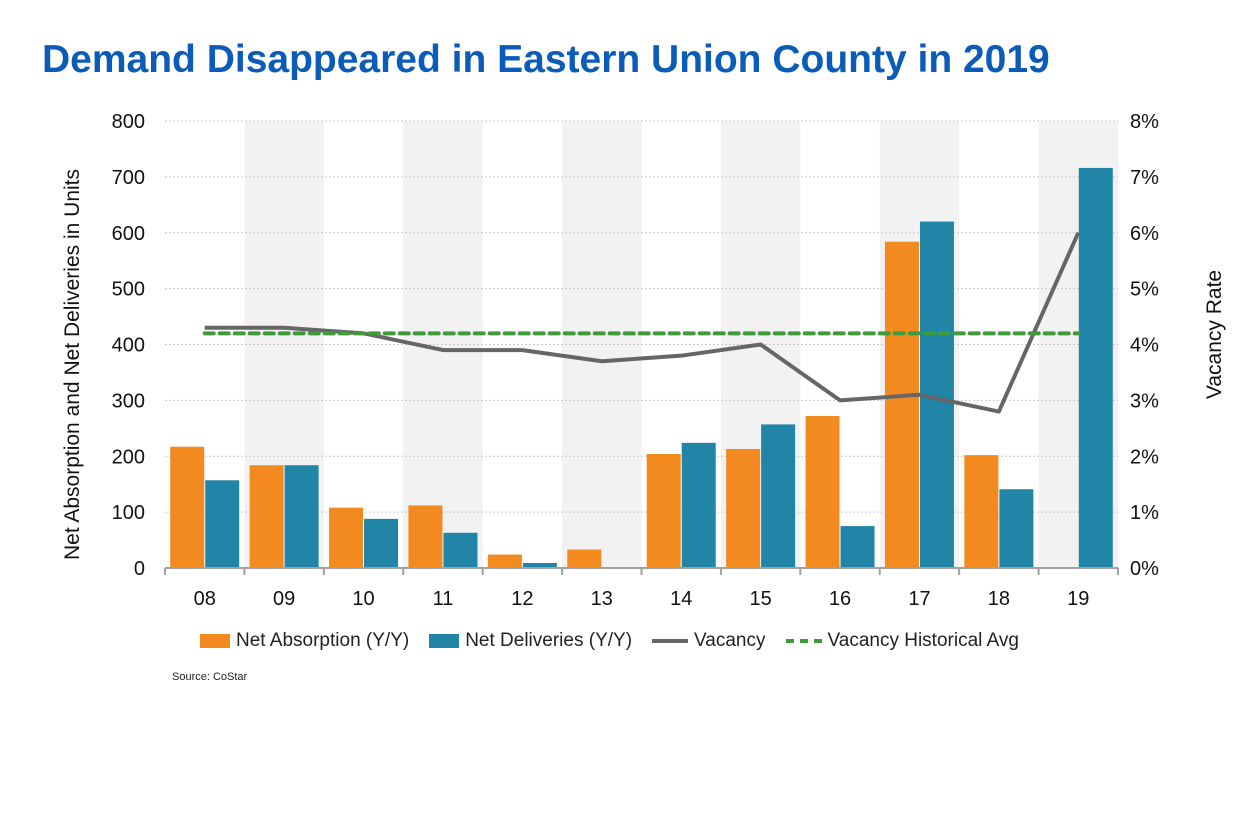 This screenshot has width=1256, height=832. I want to click on legend-item-vacancy-historical-avg: Vacancy Historical Avg, so click(902, 641).